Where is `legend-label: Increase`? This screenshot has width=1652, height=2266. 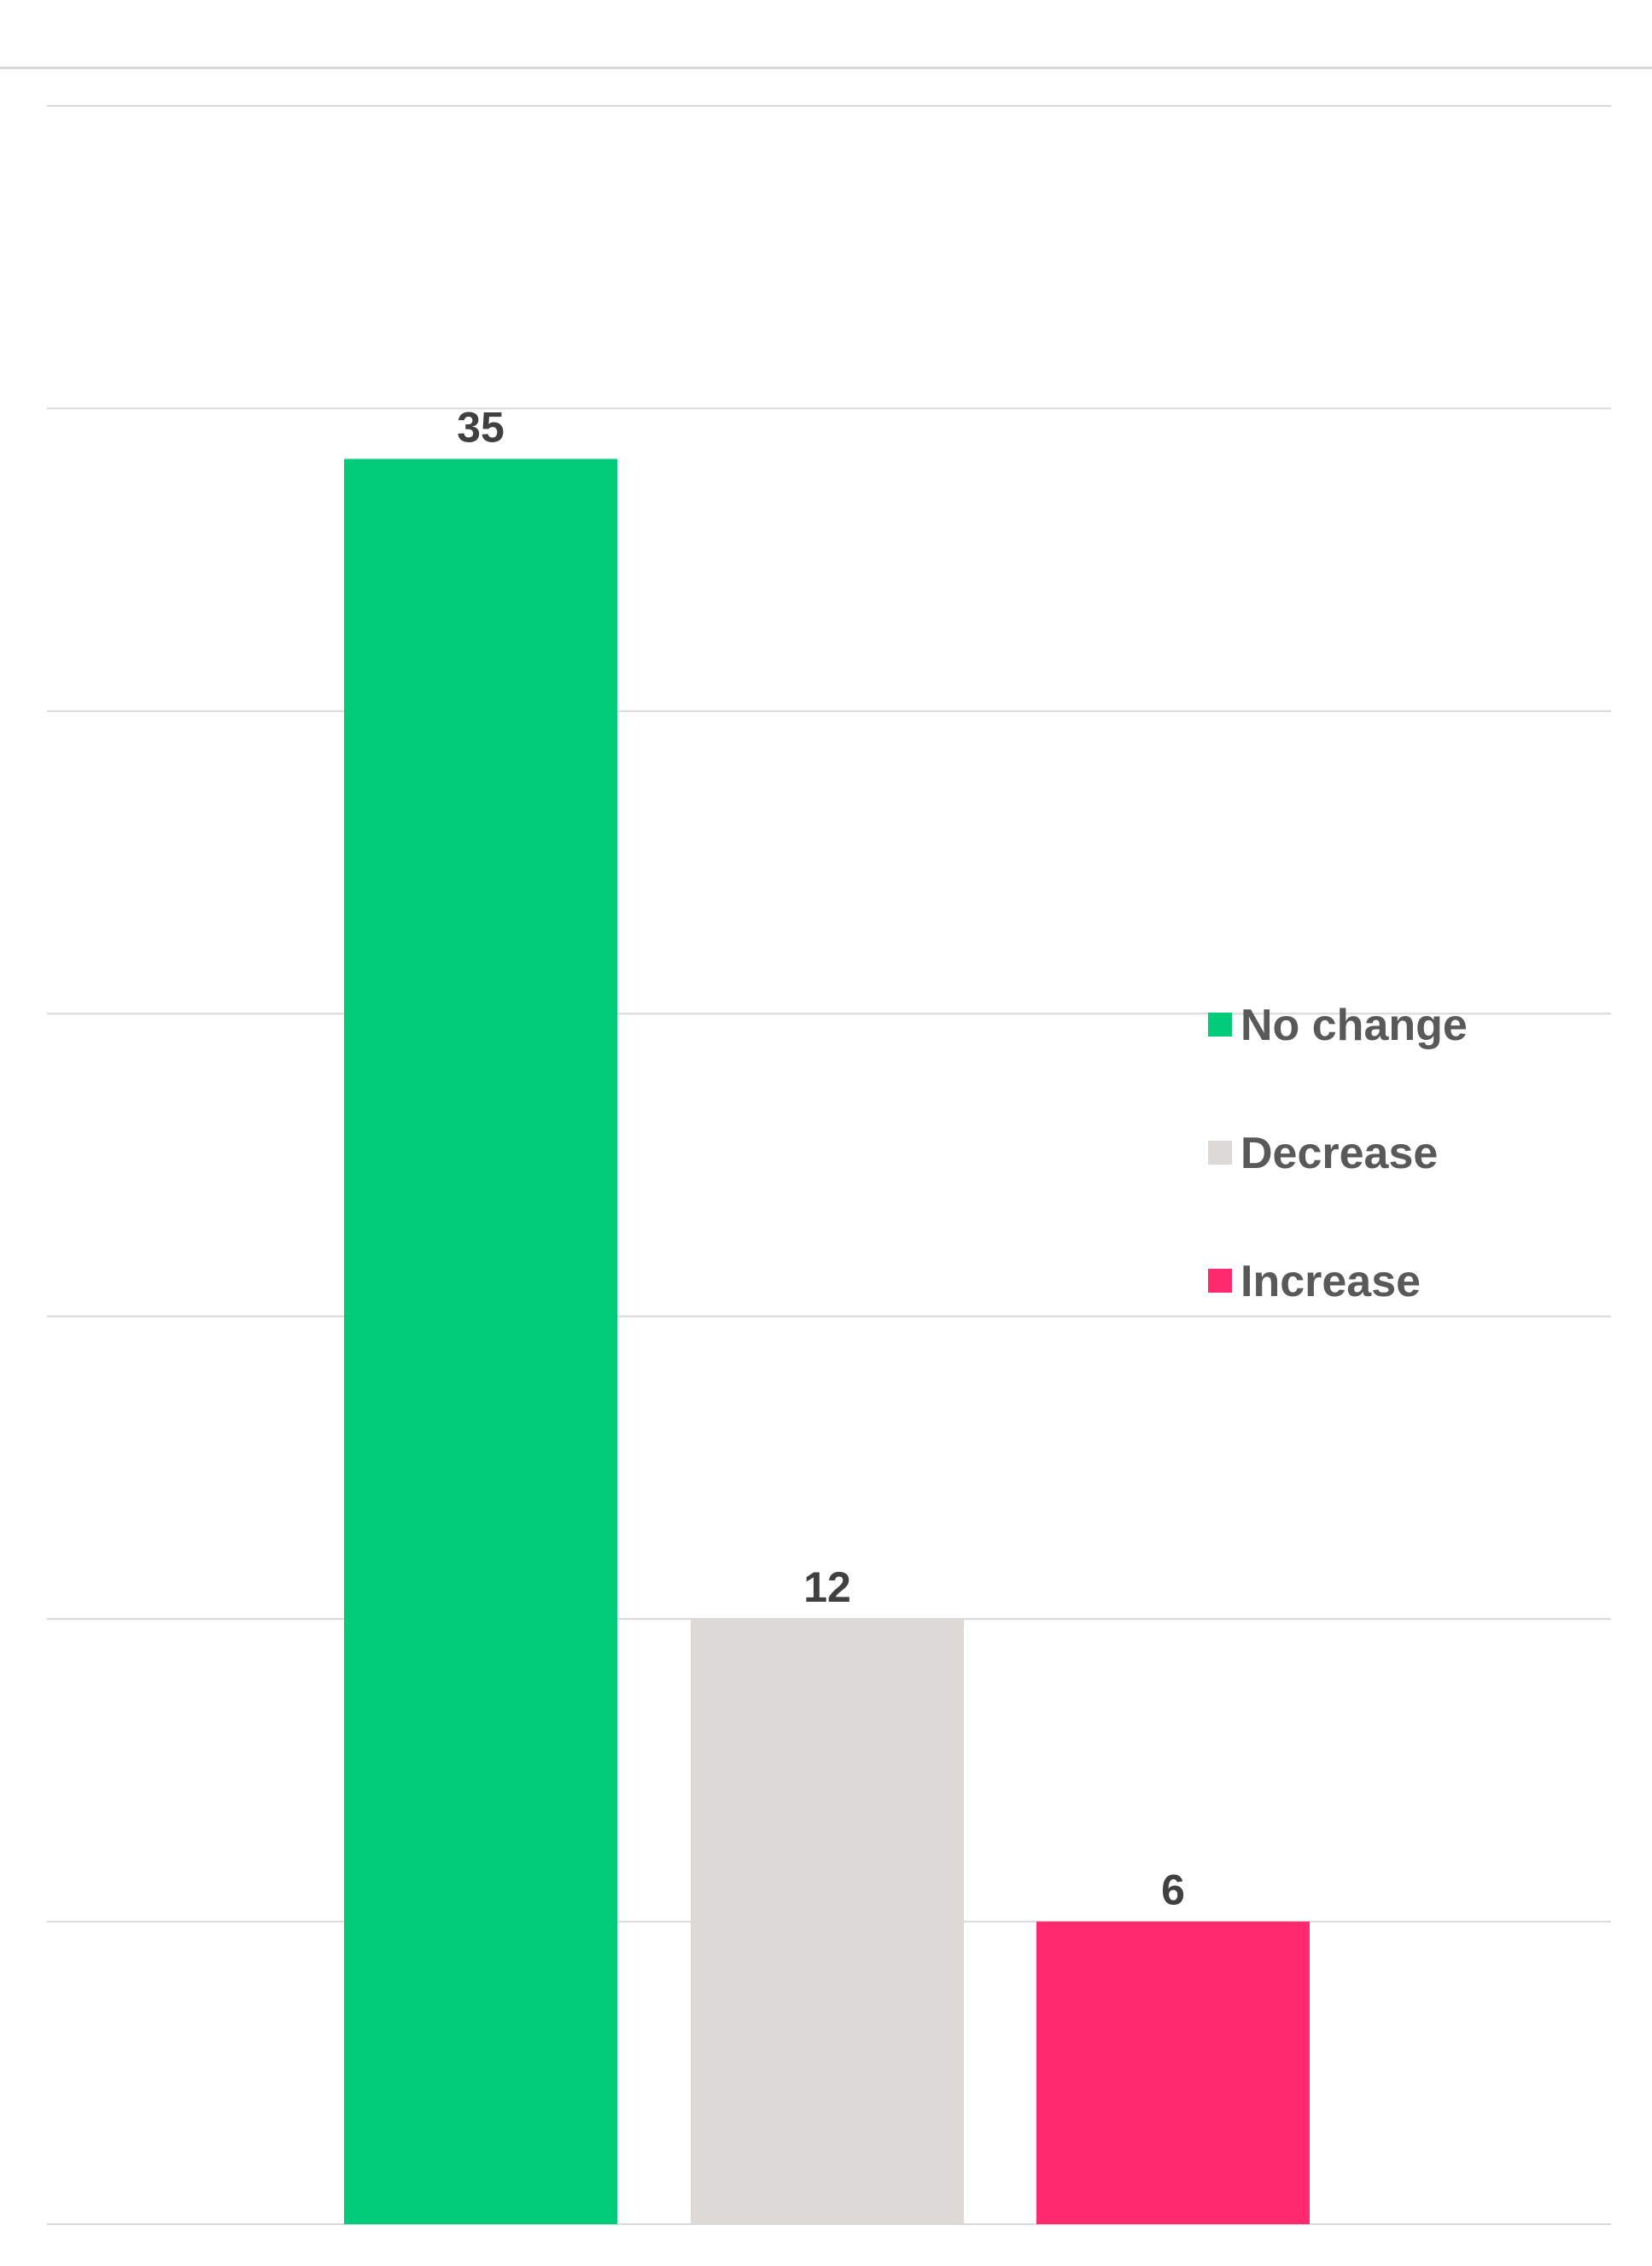 legend-label: Increase is located at coordinates (1330, 1281).